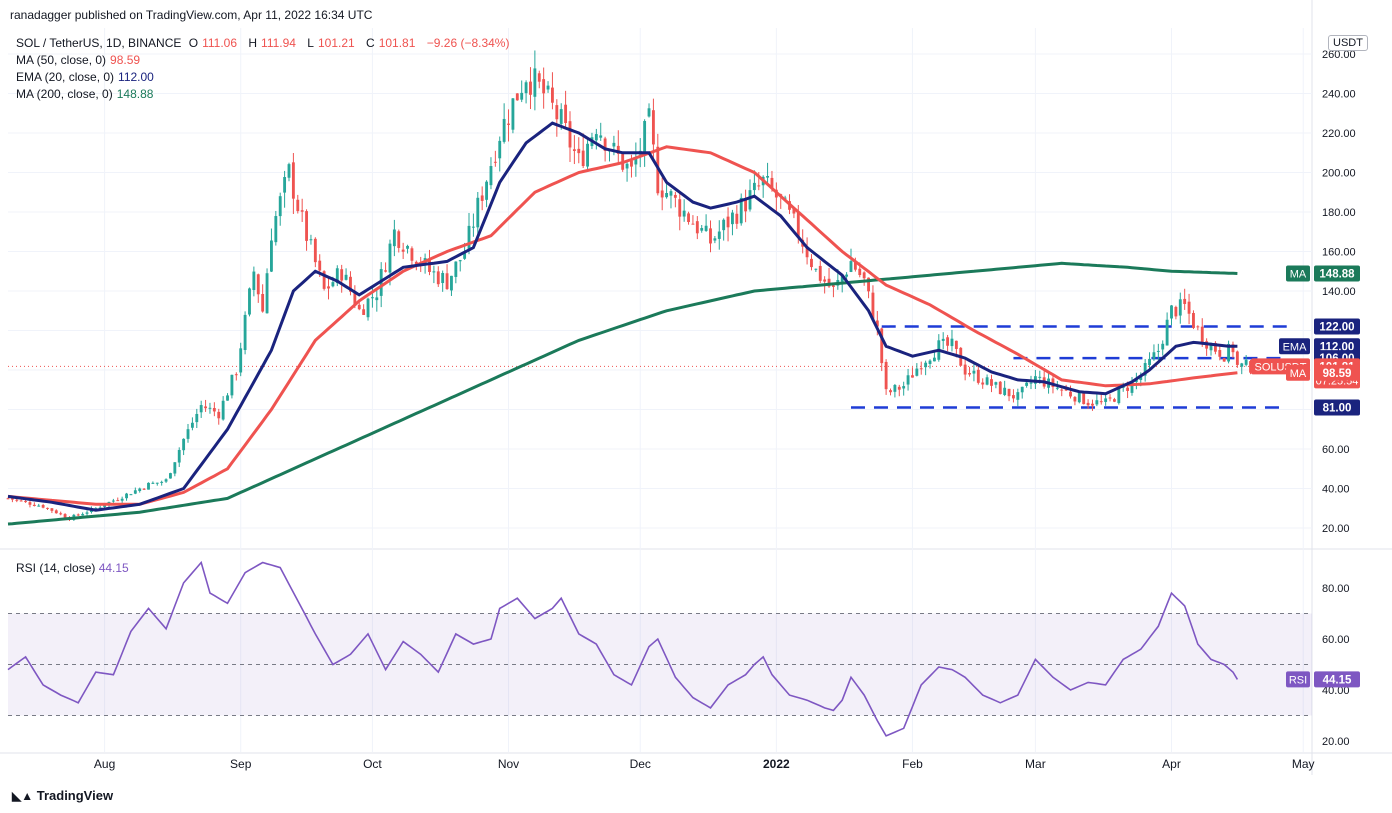 The image size is (1392, 813). I want to click on rsi-tick-label: 80.00, so click(1336, 589).